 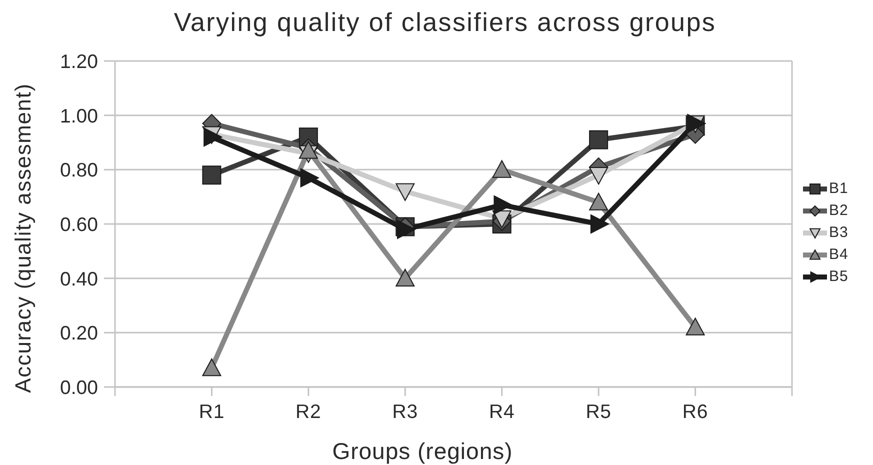 What do you see at coordinates (838, 254) in the screenshot?
I see `legend-label: B4` at bounding box center [838, 254].